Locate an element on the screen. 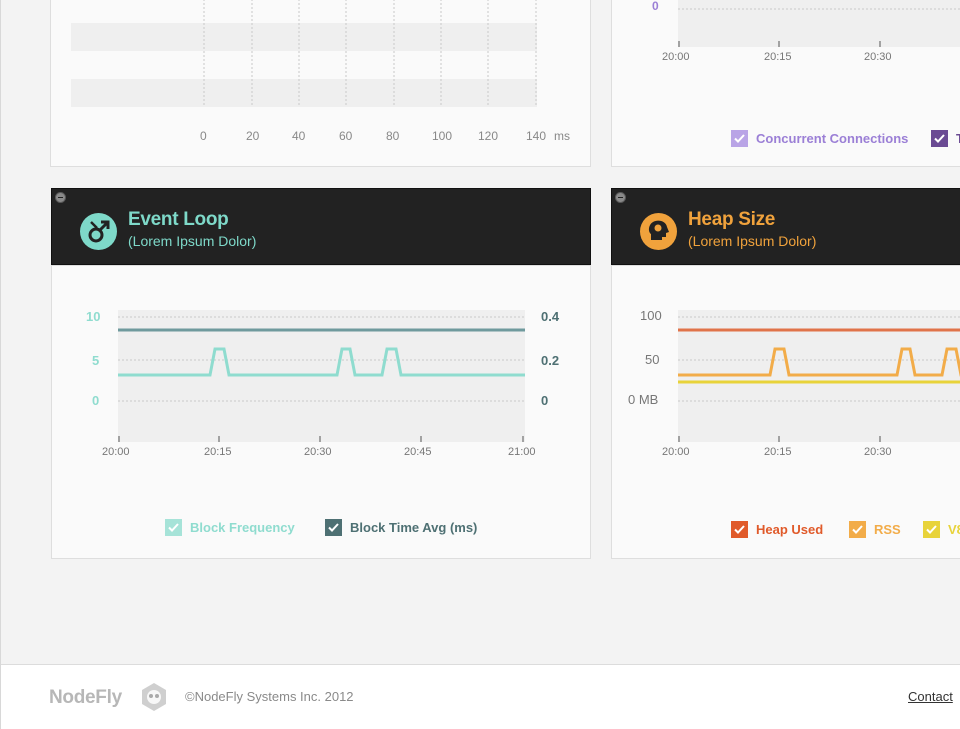 The image size is (960, 729). x-tick-100: 100 is located at coordinates (442, 136).